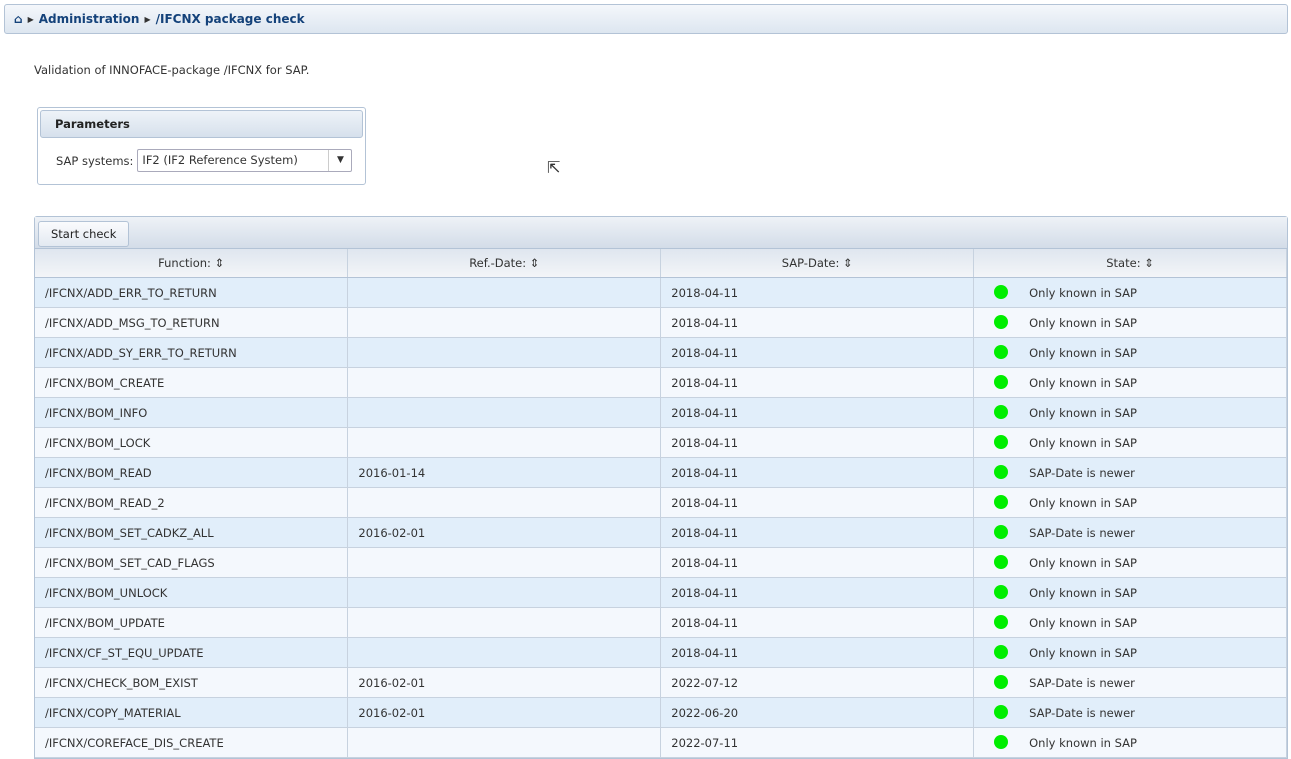  I want to click on breadcrumb-administration: Administration, so click(89, 19).